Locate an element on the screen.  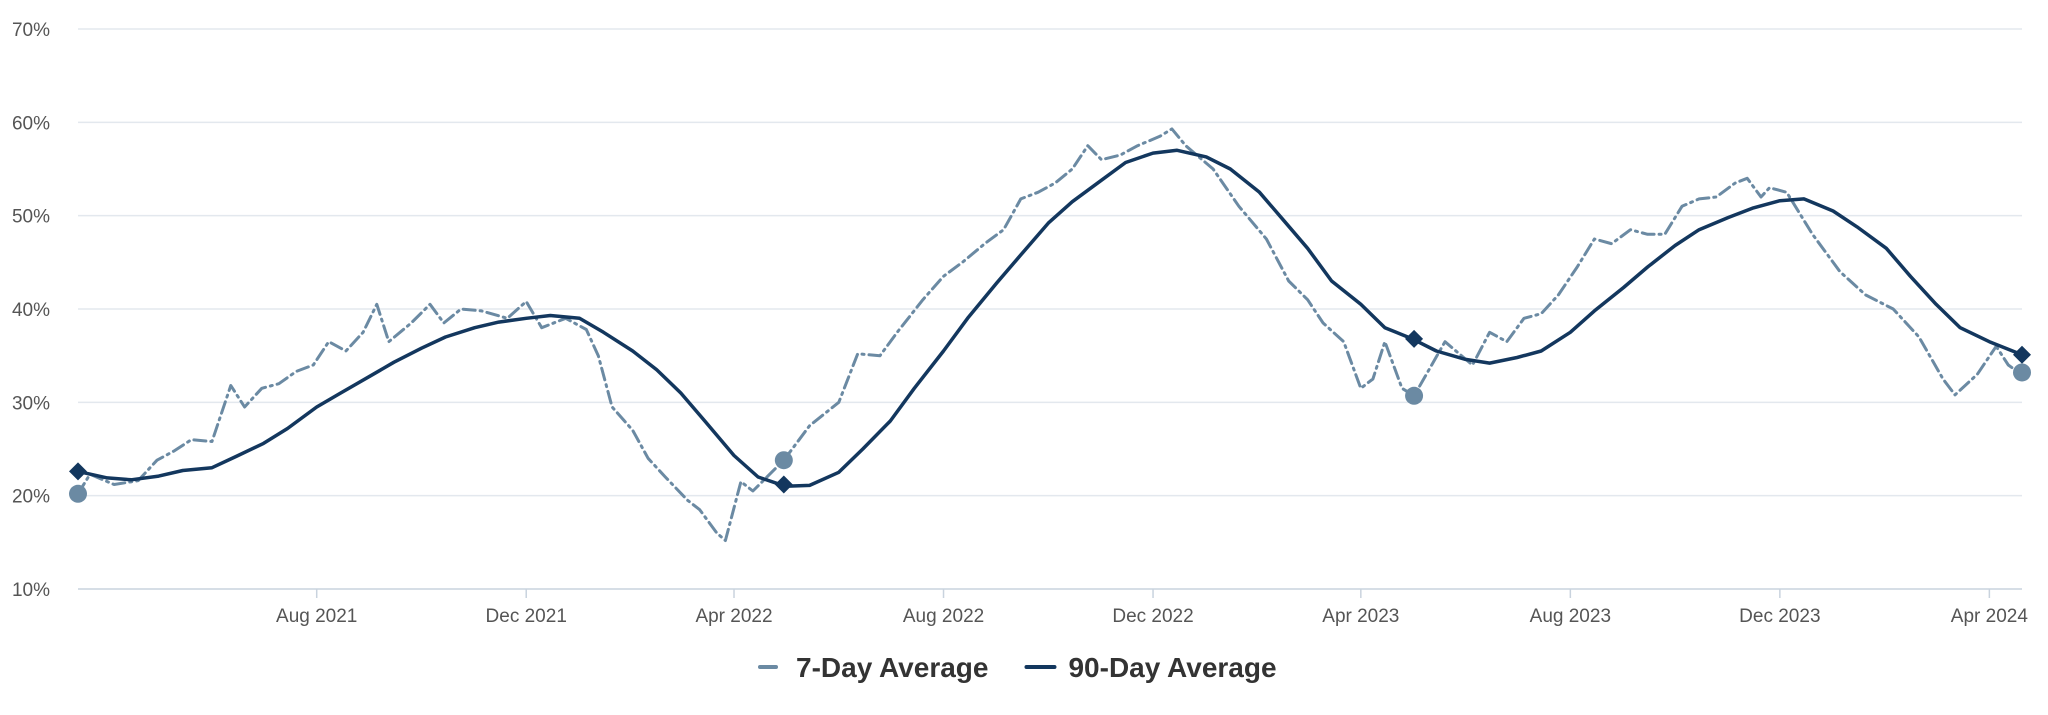
legend-item: 7-Day Average is located at coordinates (873, 667).